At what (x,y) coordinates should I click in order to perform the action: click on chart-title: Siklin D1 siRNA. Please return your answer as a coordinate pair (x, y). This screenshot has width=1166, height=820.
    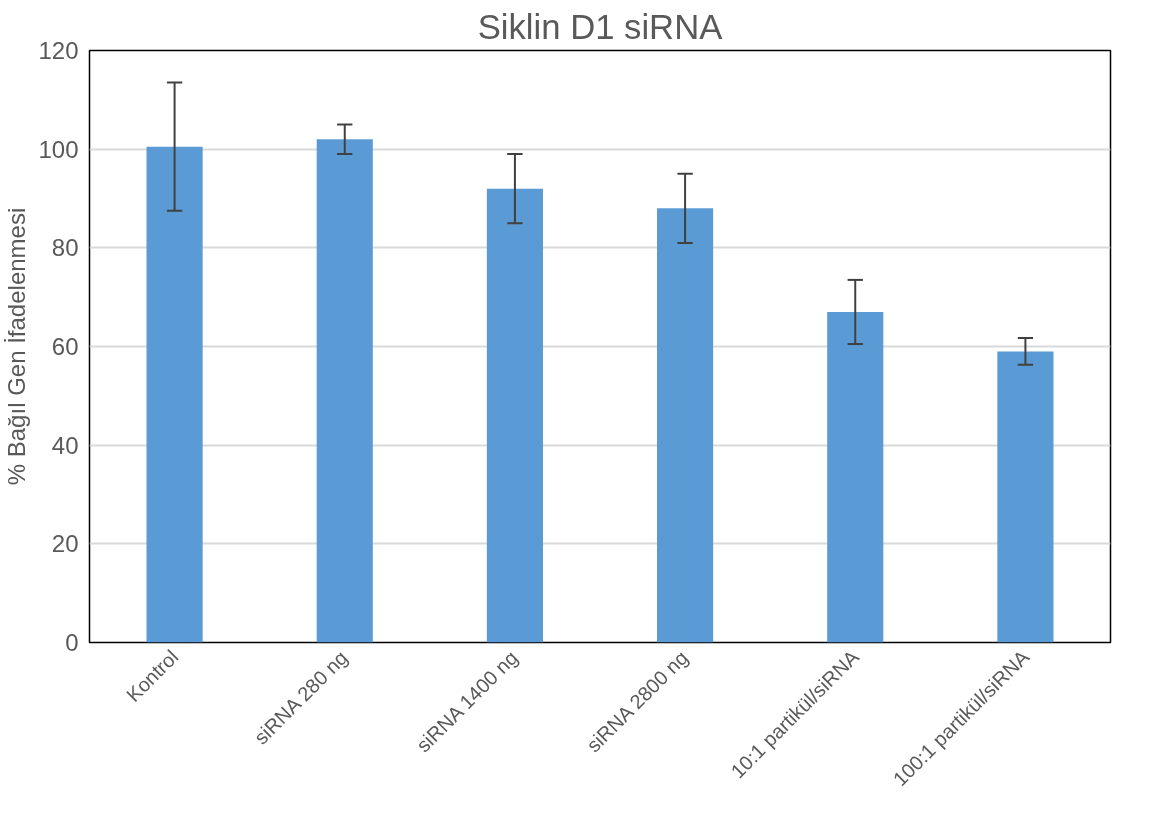
    Looking at the image, I should click on (600, 26).